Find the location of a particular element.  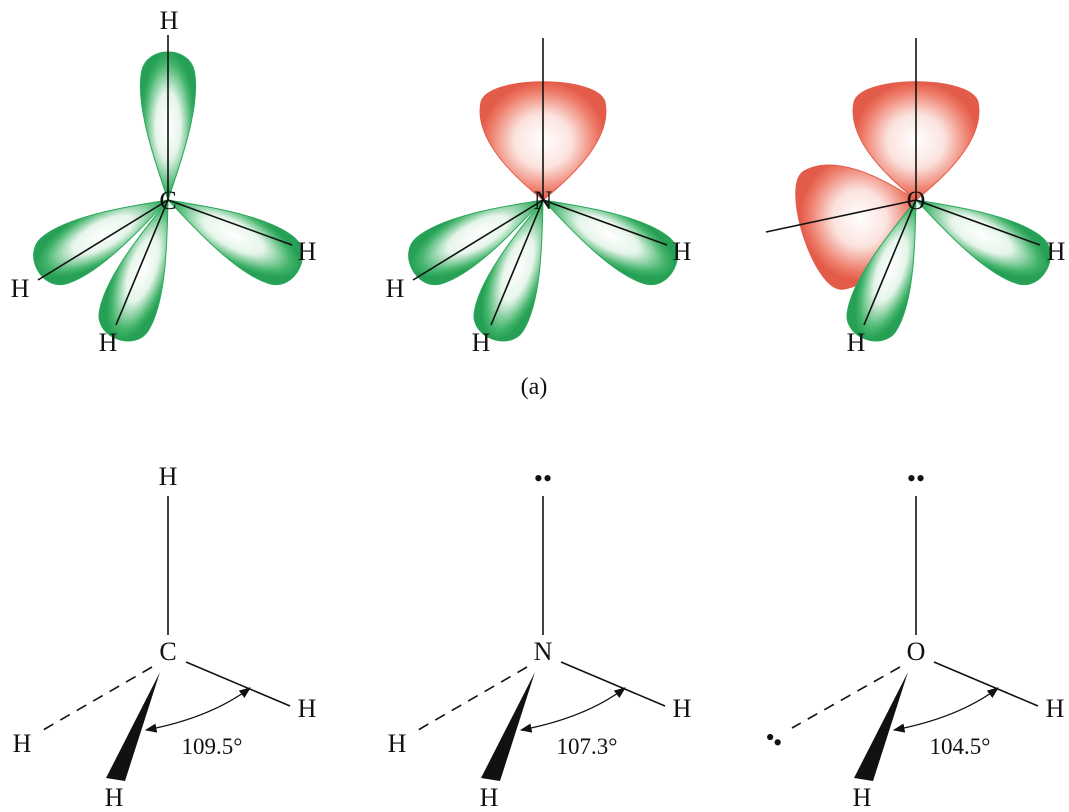

orbital-diagram-ch4: C H H H H is located at coordinates (164, 181).